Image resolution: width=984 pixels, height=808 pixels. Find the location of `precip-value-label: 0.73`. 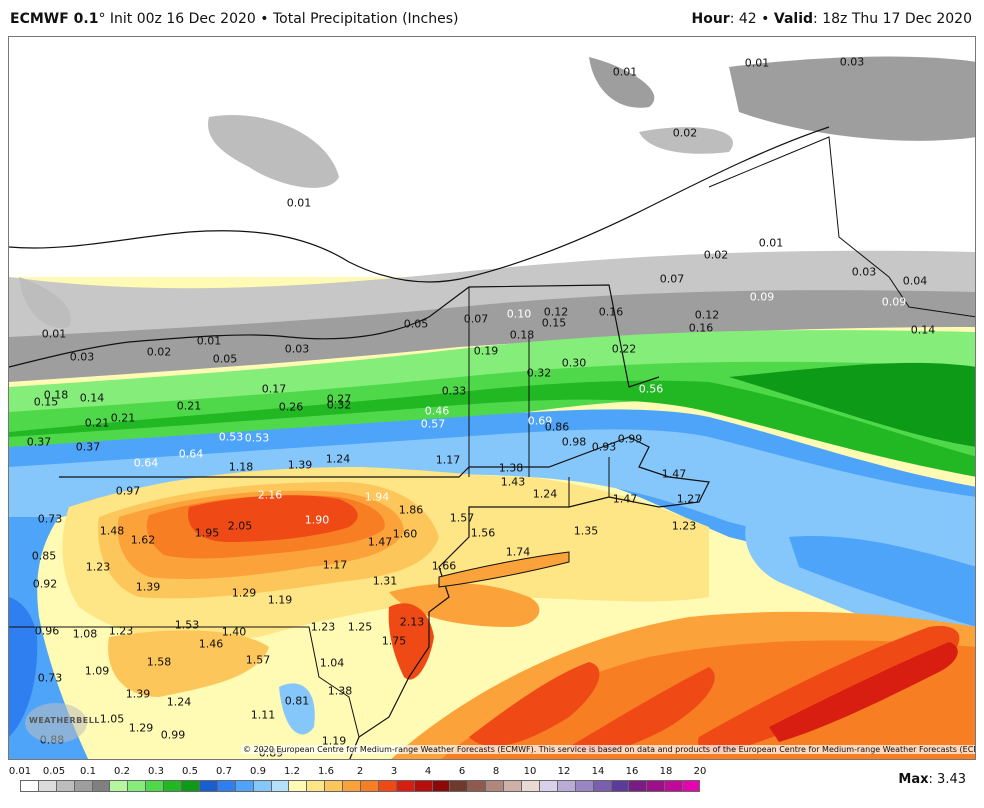

precip-value-label: 0.73 is located at coordinates (50, 519).